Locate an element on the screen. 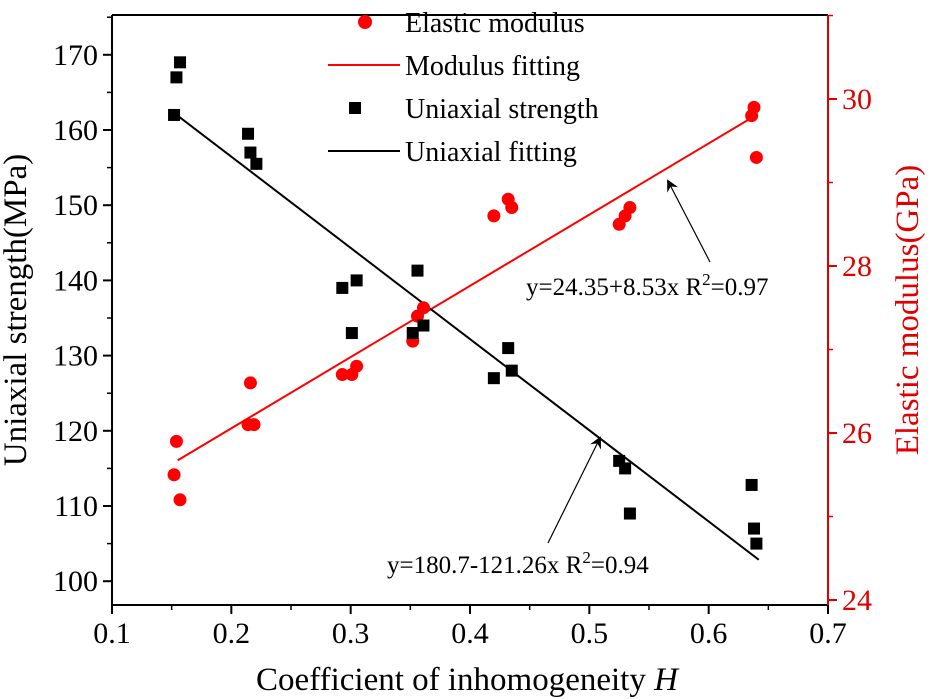 Image resolution: width=933 pixels, height=699 pixels. legend-label: Elastic modulus is located at coordinates (495, 23).